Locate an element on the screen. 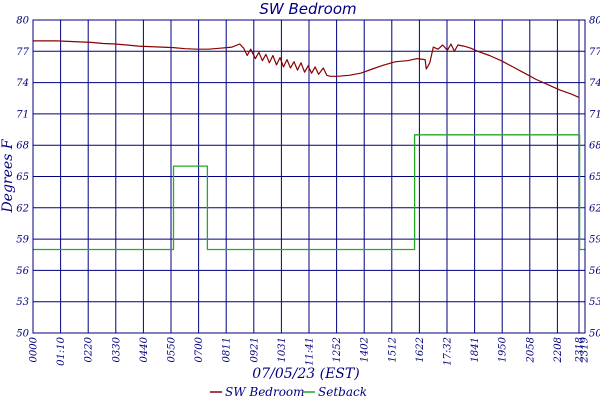 This screenshot has height=400, width=600. y-tick-label-right: 50 is located at coordinates (594, 334).